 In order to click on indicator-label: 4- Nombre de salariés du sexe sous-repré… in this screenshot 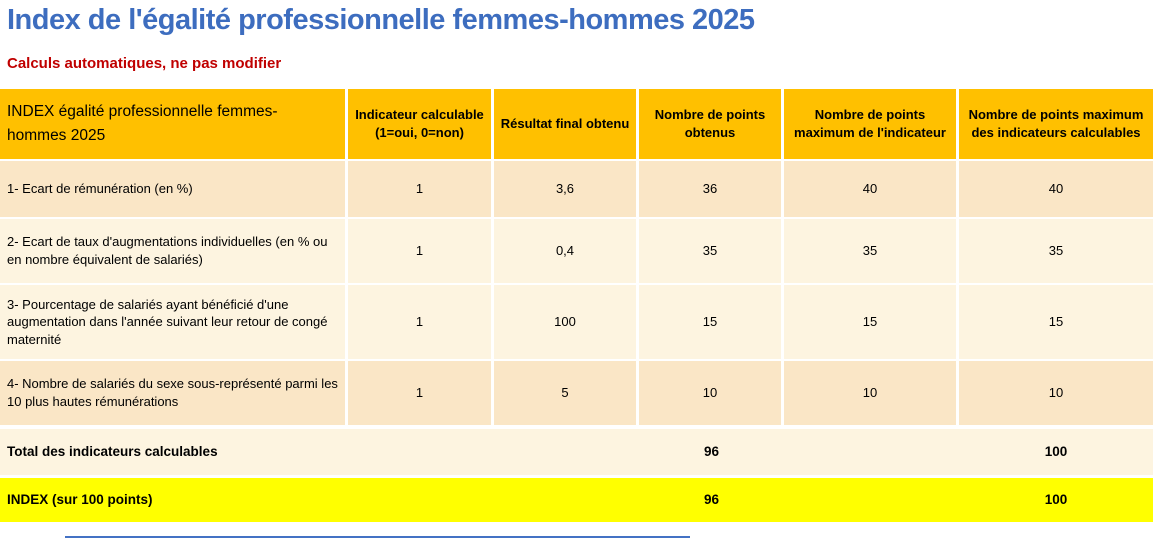, I will do `click(172, 393)`.